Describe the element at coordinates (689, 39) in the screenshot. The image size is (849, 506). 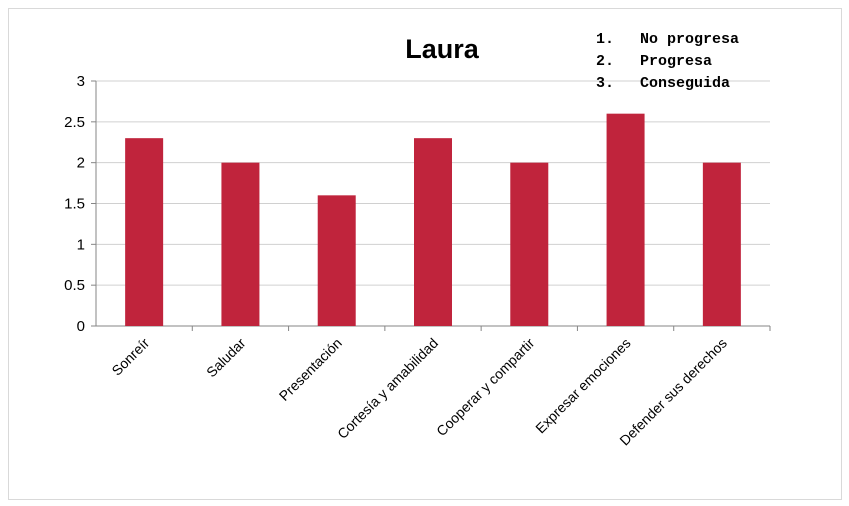
I see `legend-item-label: No progresa` at that location.